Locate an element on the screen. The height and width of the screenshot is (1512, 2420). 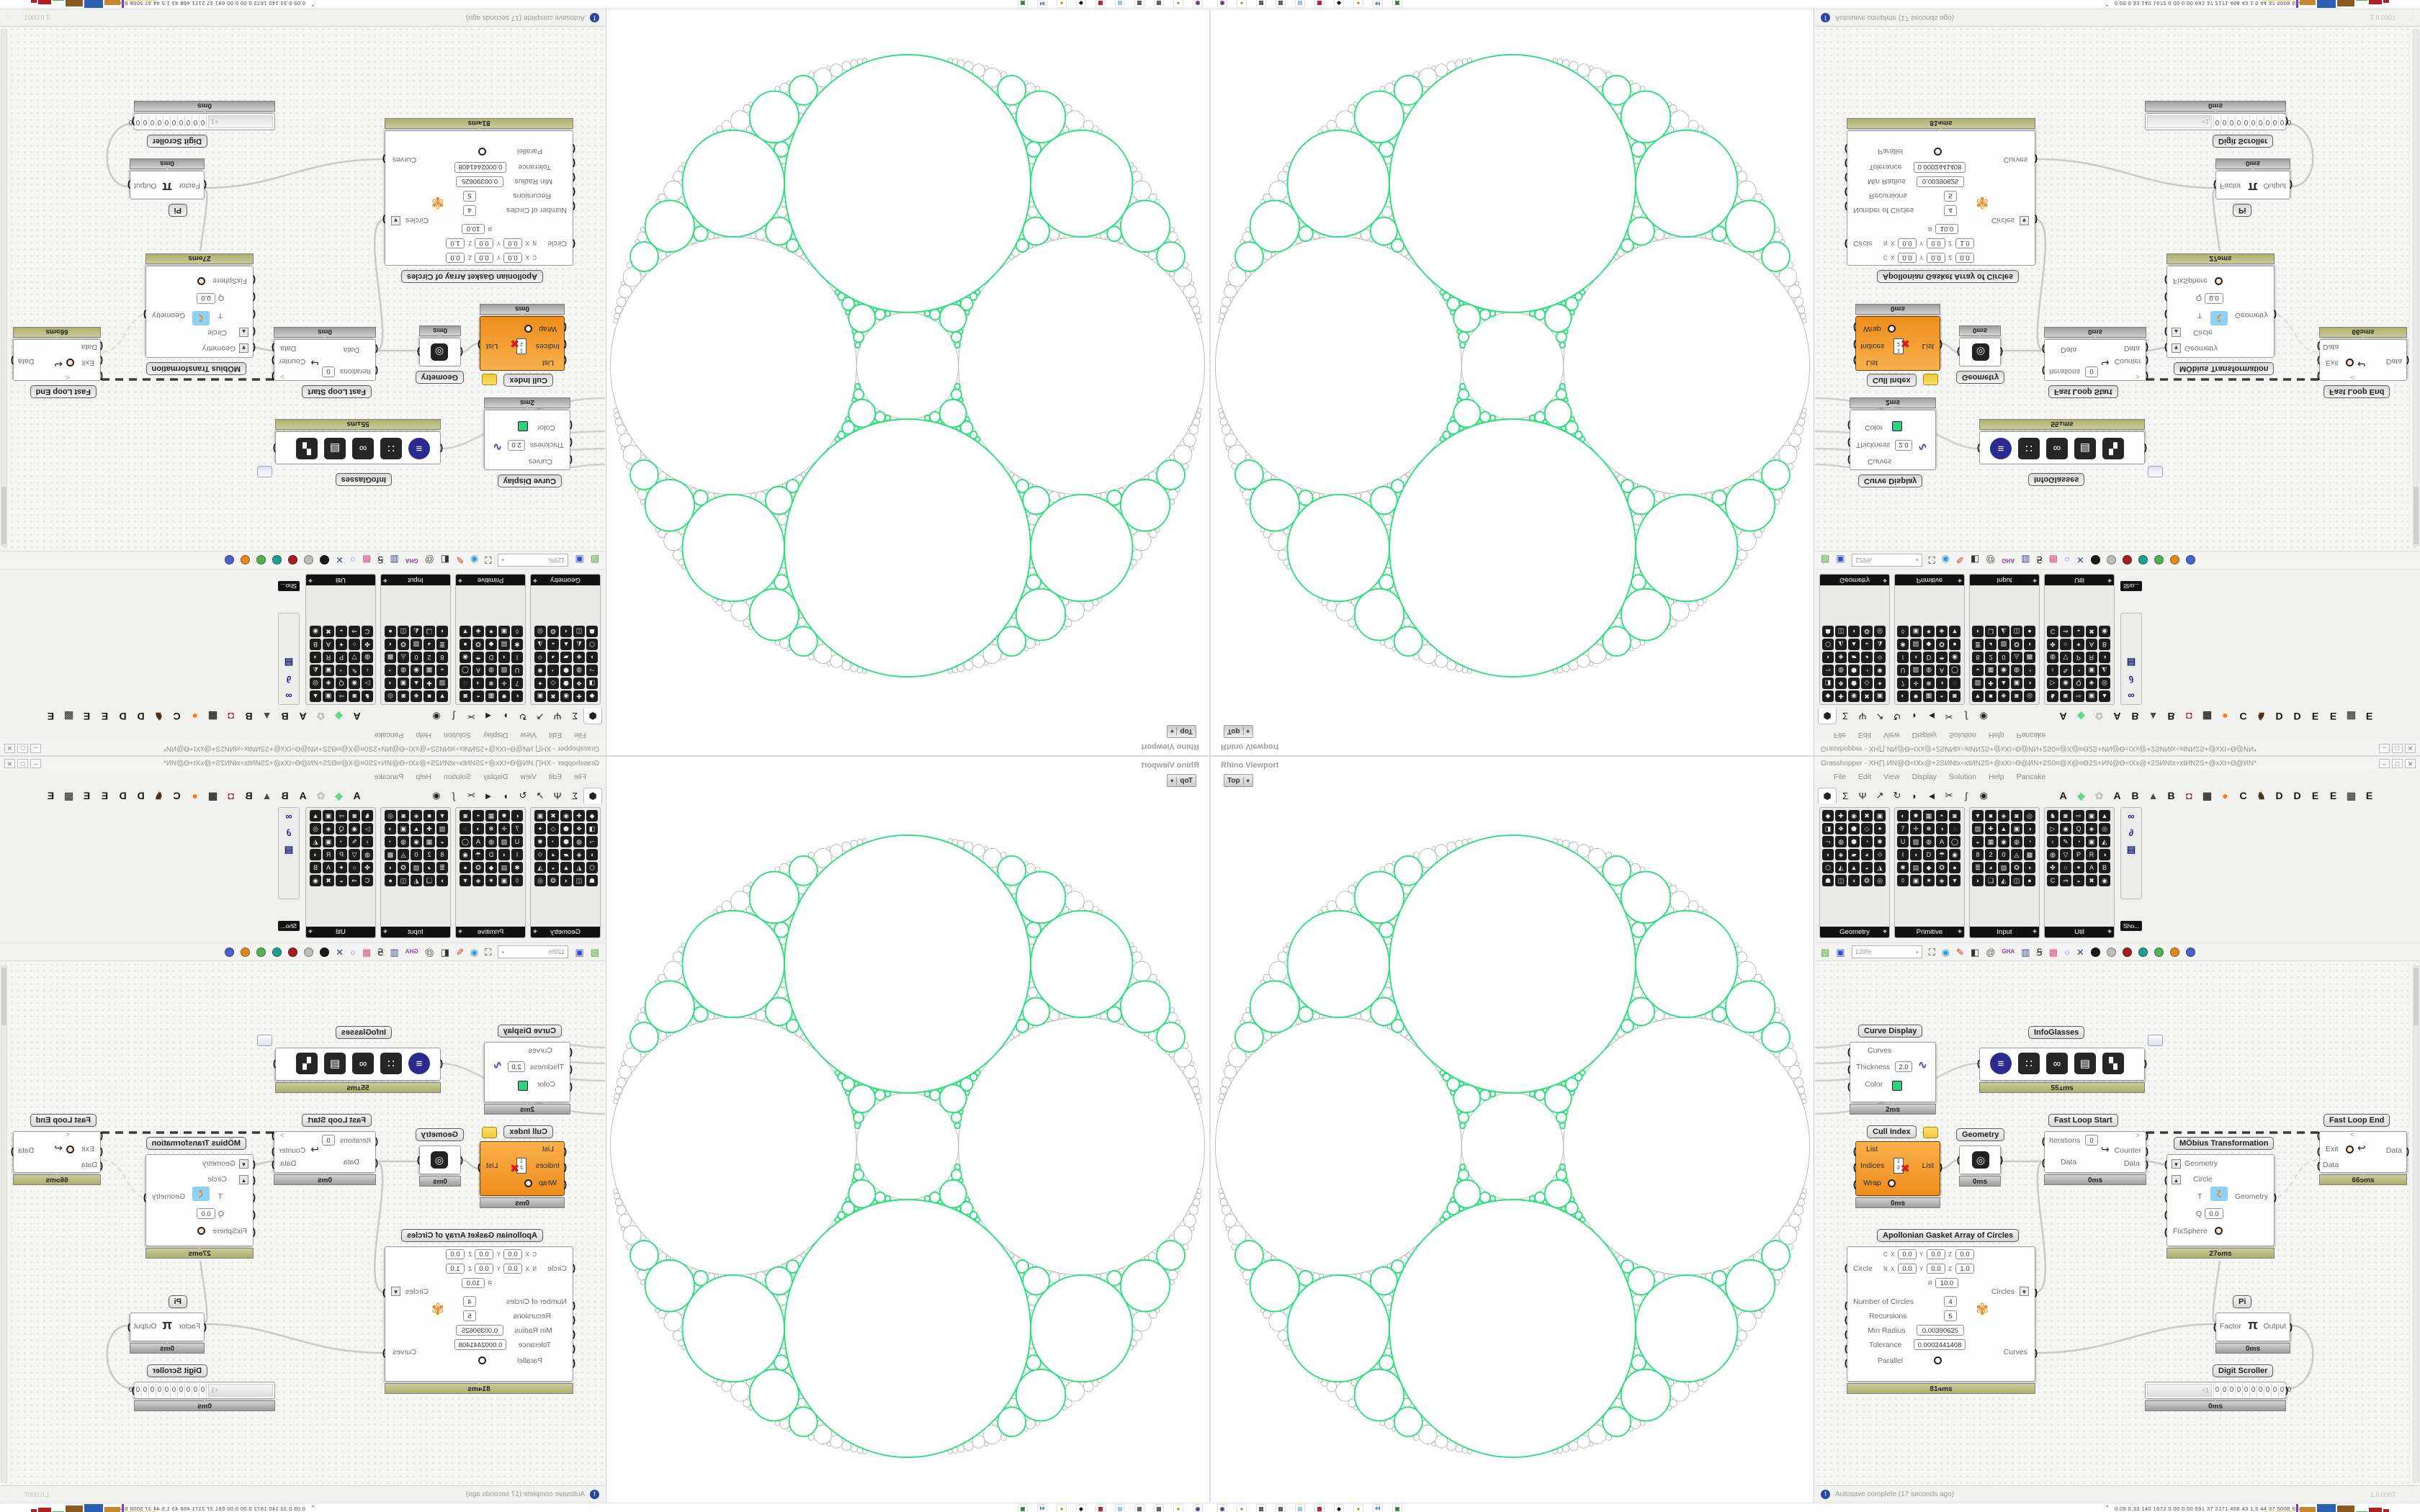
wolf-app-icon: ◆ is located at coordinates (1081, 4).